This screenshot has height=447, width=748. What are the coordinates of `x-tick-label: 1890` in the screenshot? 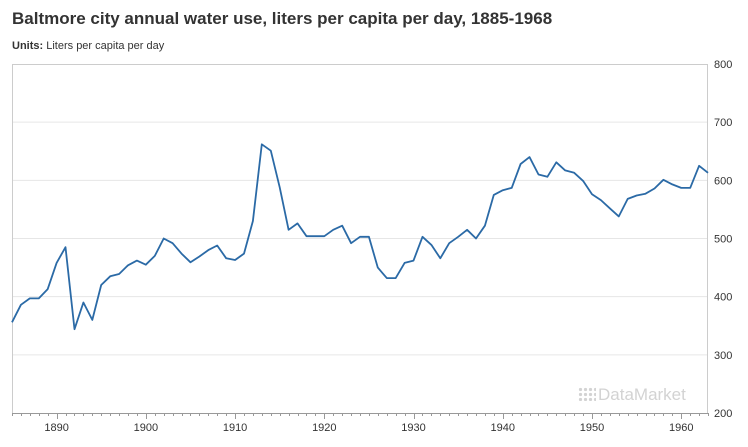 It's located at (56, 428).